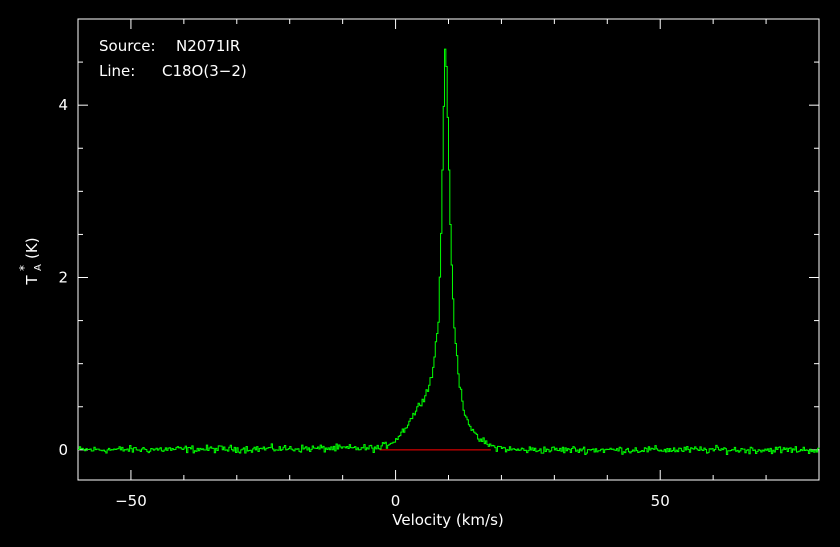 The image size is (840, 547). Describe the element at coordinates (38, 267) in the screenshot. I see `y-axis-label-subscript: A` at that location.